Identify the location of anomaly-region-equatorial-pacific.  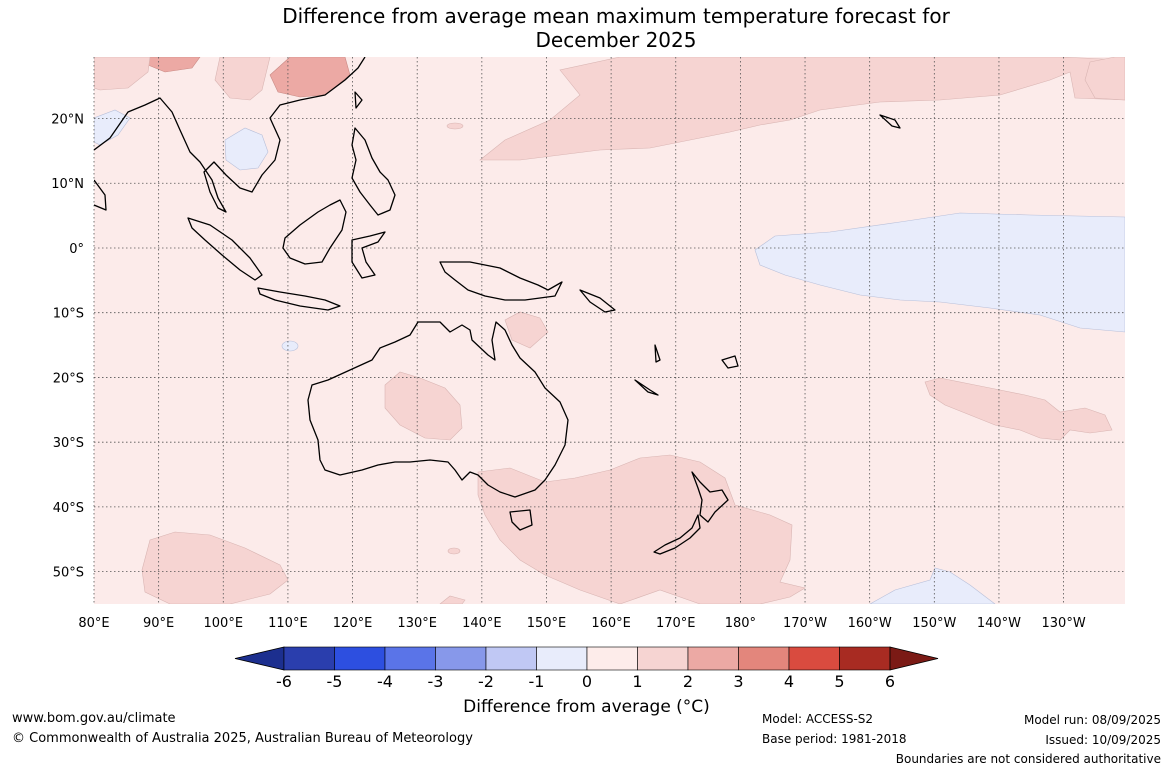
(939, 272).